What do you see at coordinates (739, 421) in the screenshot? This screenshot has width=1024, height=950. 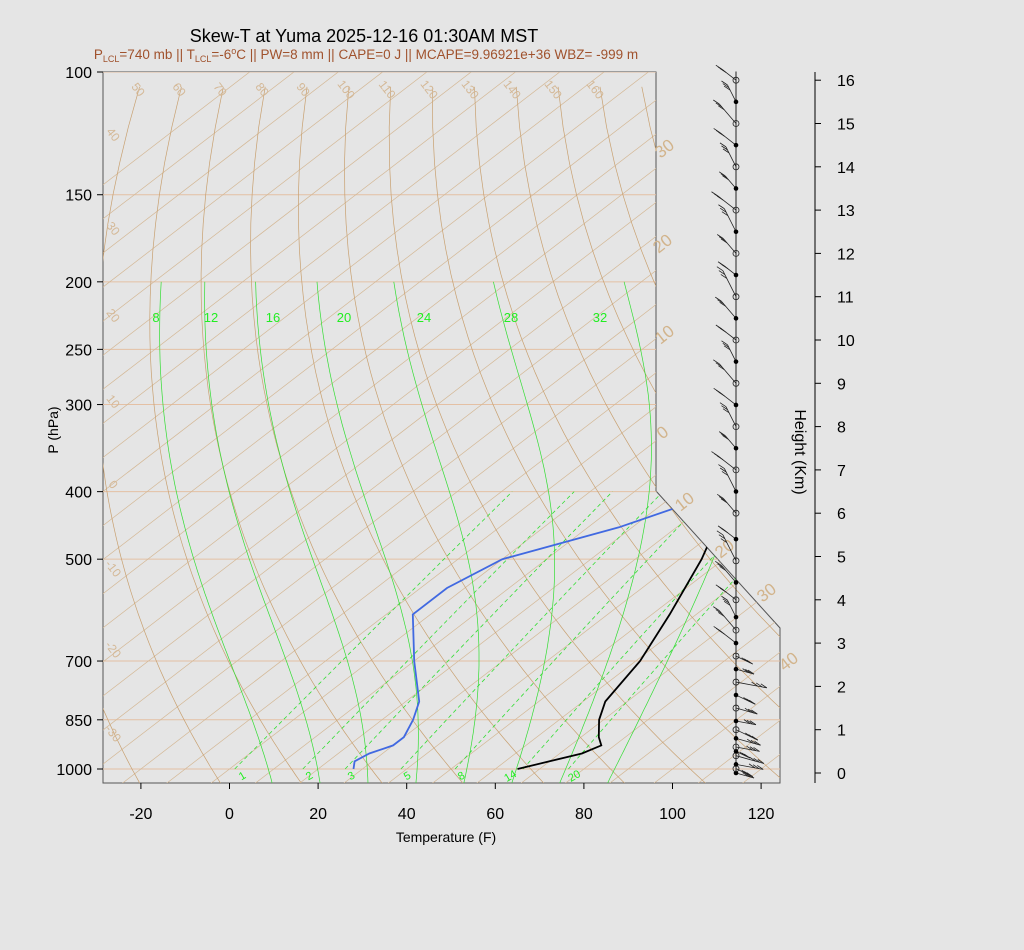 I see `wind-barbs` at bounding box center [739, 421].